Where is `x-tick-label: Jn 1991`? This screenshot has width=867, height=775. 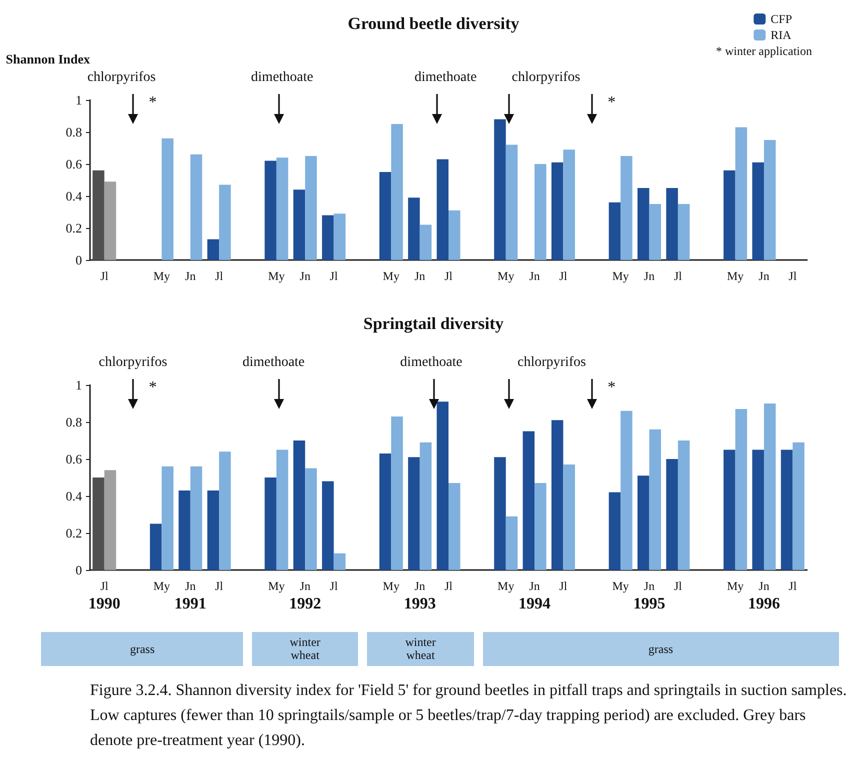 x-tick-label: Jn 1991 is located at coordinates (190, 595).